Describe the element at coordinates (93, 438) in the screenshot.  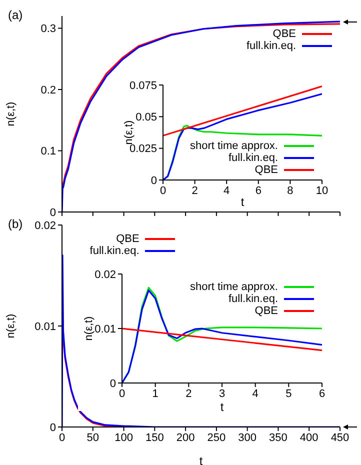
I see `x-tick-label: 50` at that location.